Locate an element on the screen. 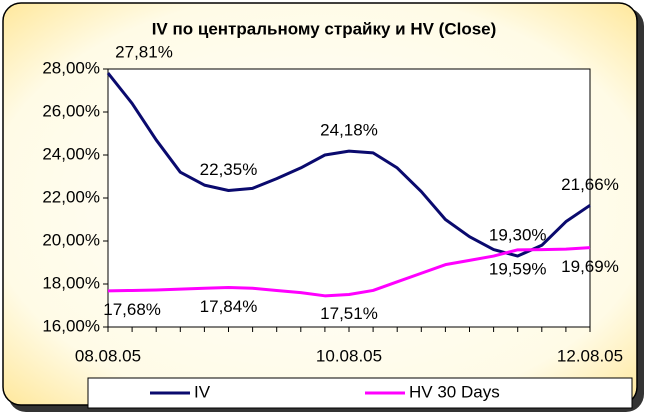  y-tick-label: 28,00% is located at coordinates (71, 67).